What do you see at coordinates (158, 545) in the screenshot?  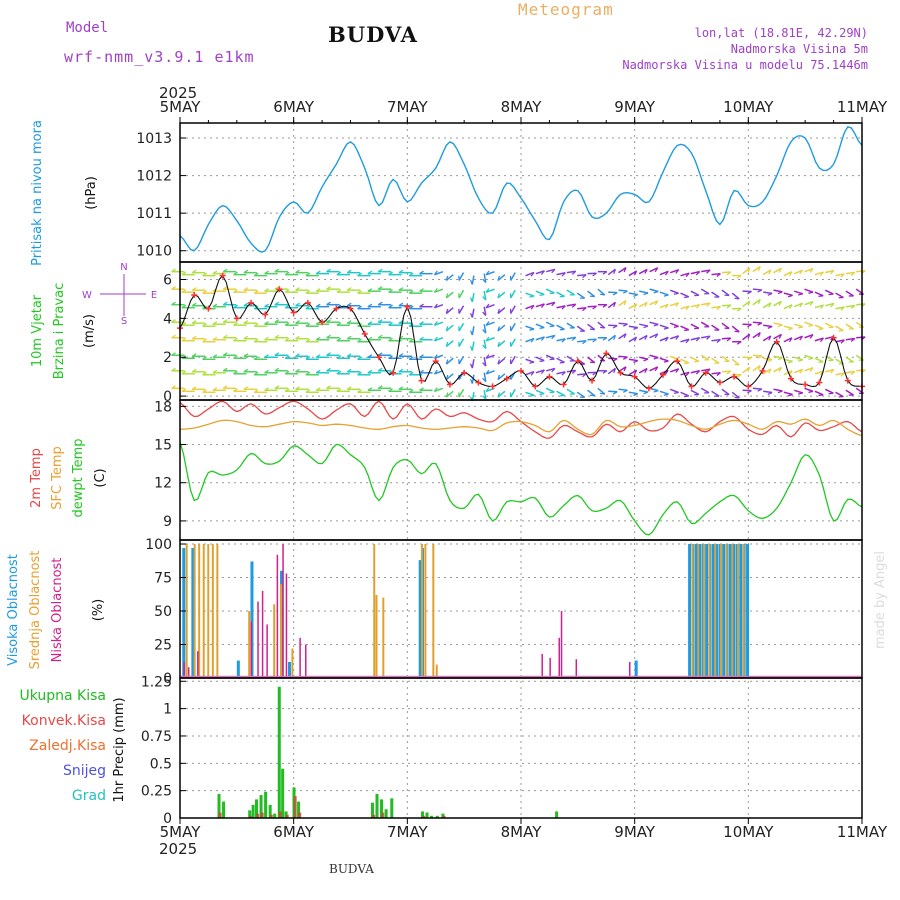 I see `y-label-cloud: 100` at bounding box center [158, 545].